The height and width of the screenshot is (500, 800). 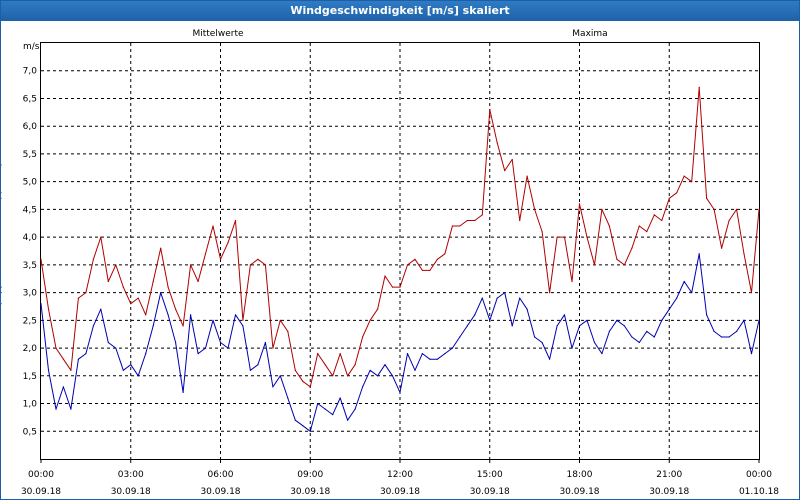 I want to click on y-tick-label: 6,5, so click(x=30, y=99).